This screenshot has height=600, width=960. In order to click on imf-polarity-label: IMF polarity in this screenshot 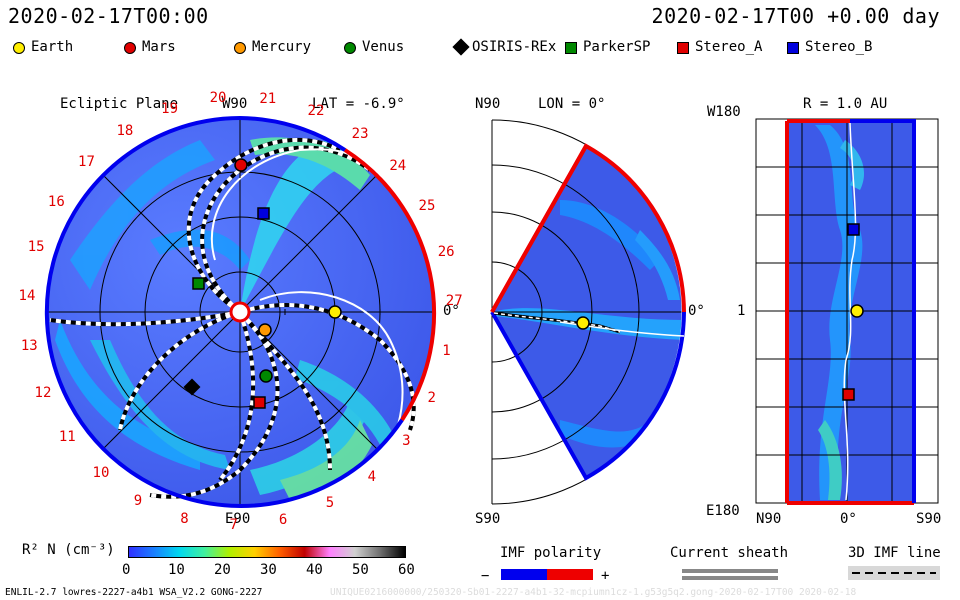, I will do `click(551, 553)`.